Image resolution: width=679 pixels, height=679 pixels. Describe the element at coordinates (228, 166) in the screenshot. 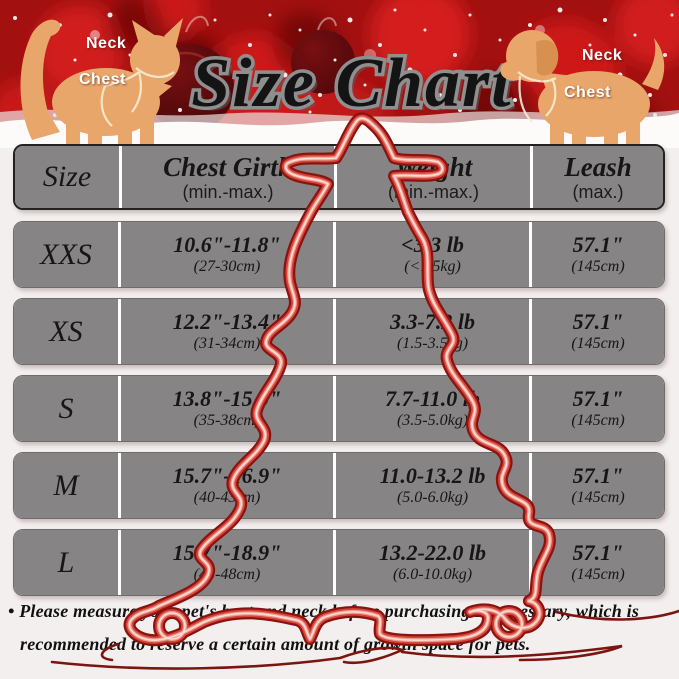

I see `header-chest-label: Chest Girth` at that location.